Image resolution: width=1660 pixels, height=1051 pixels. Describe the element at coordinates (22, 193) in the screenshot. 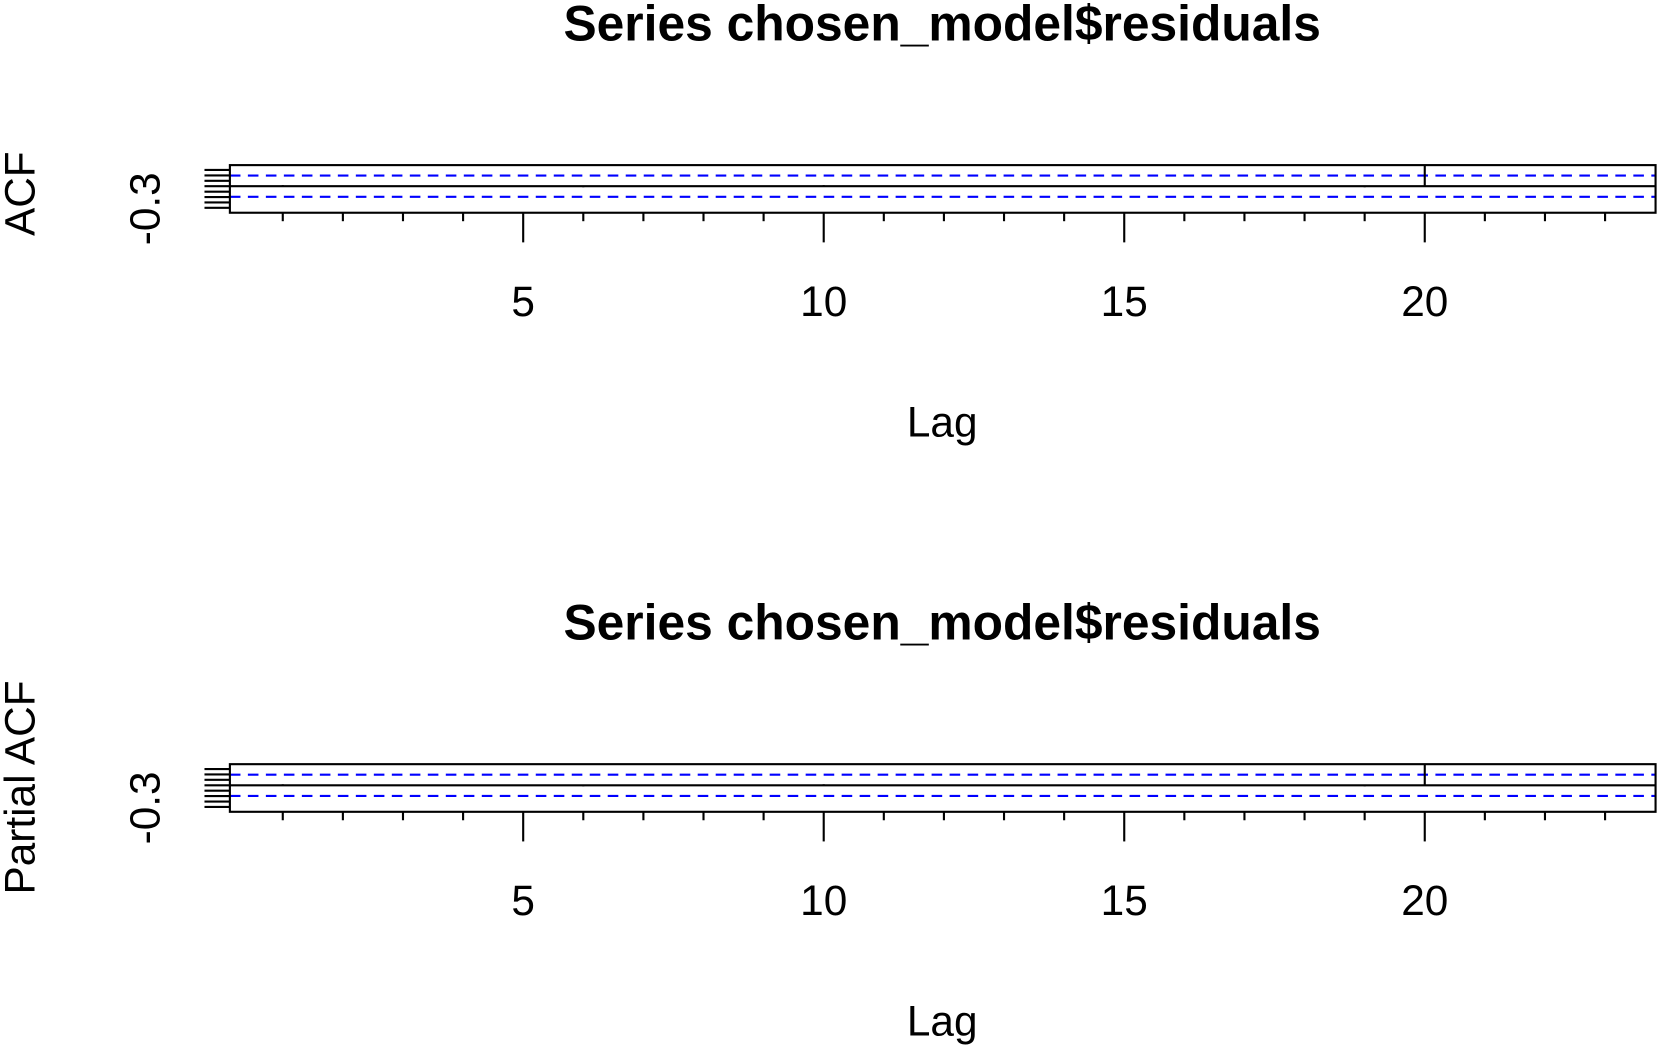

I see `y-axis-label: ACF` at that location.